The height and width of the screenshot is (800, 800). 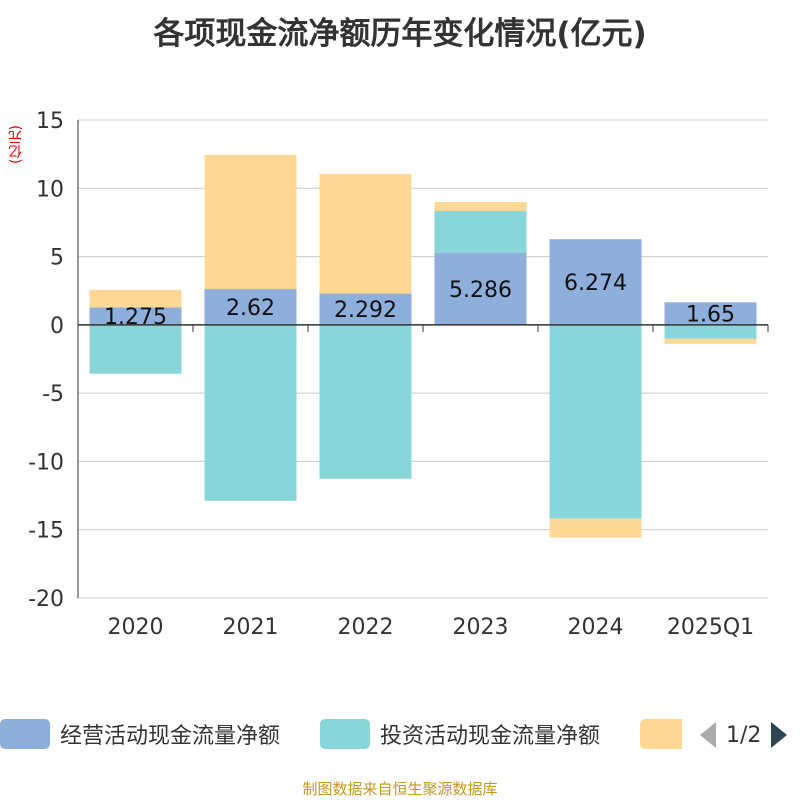 I want to click on data-label: 1.65, so click(x=710, y=315).